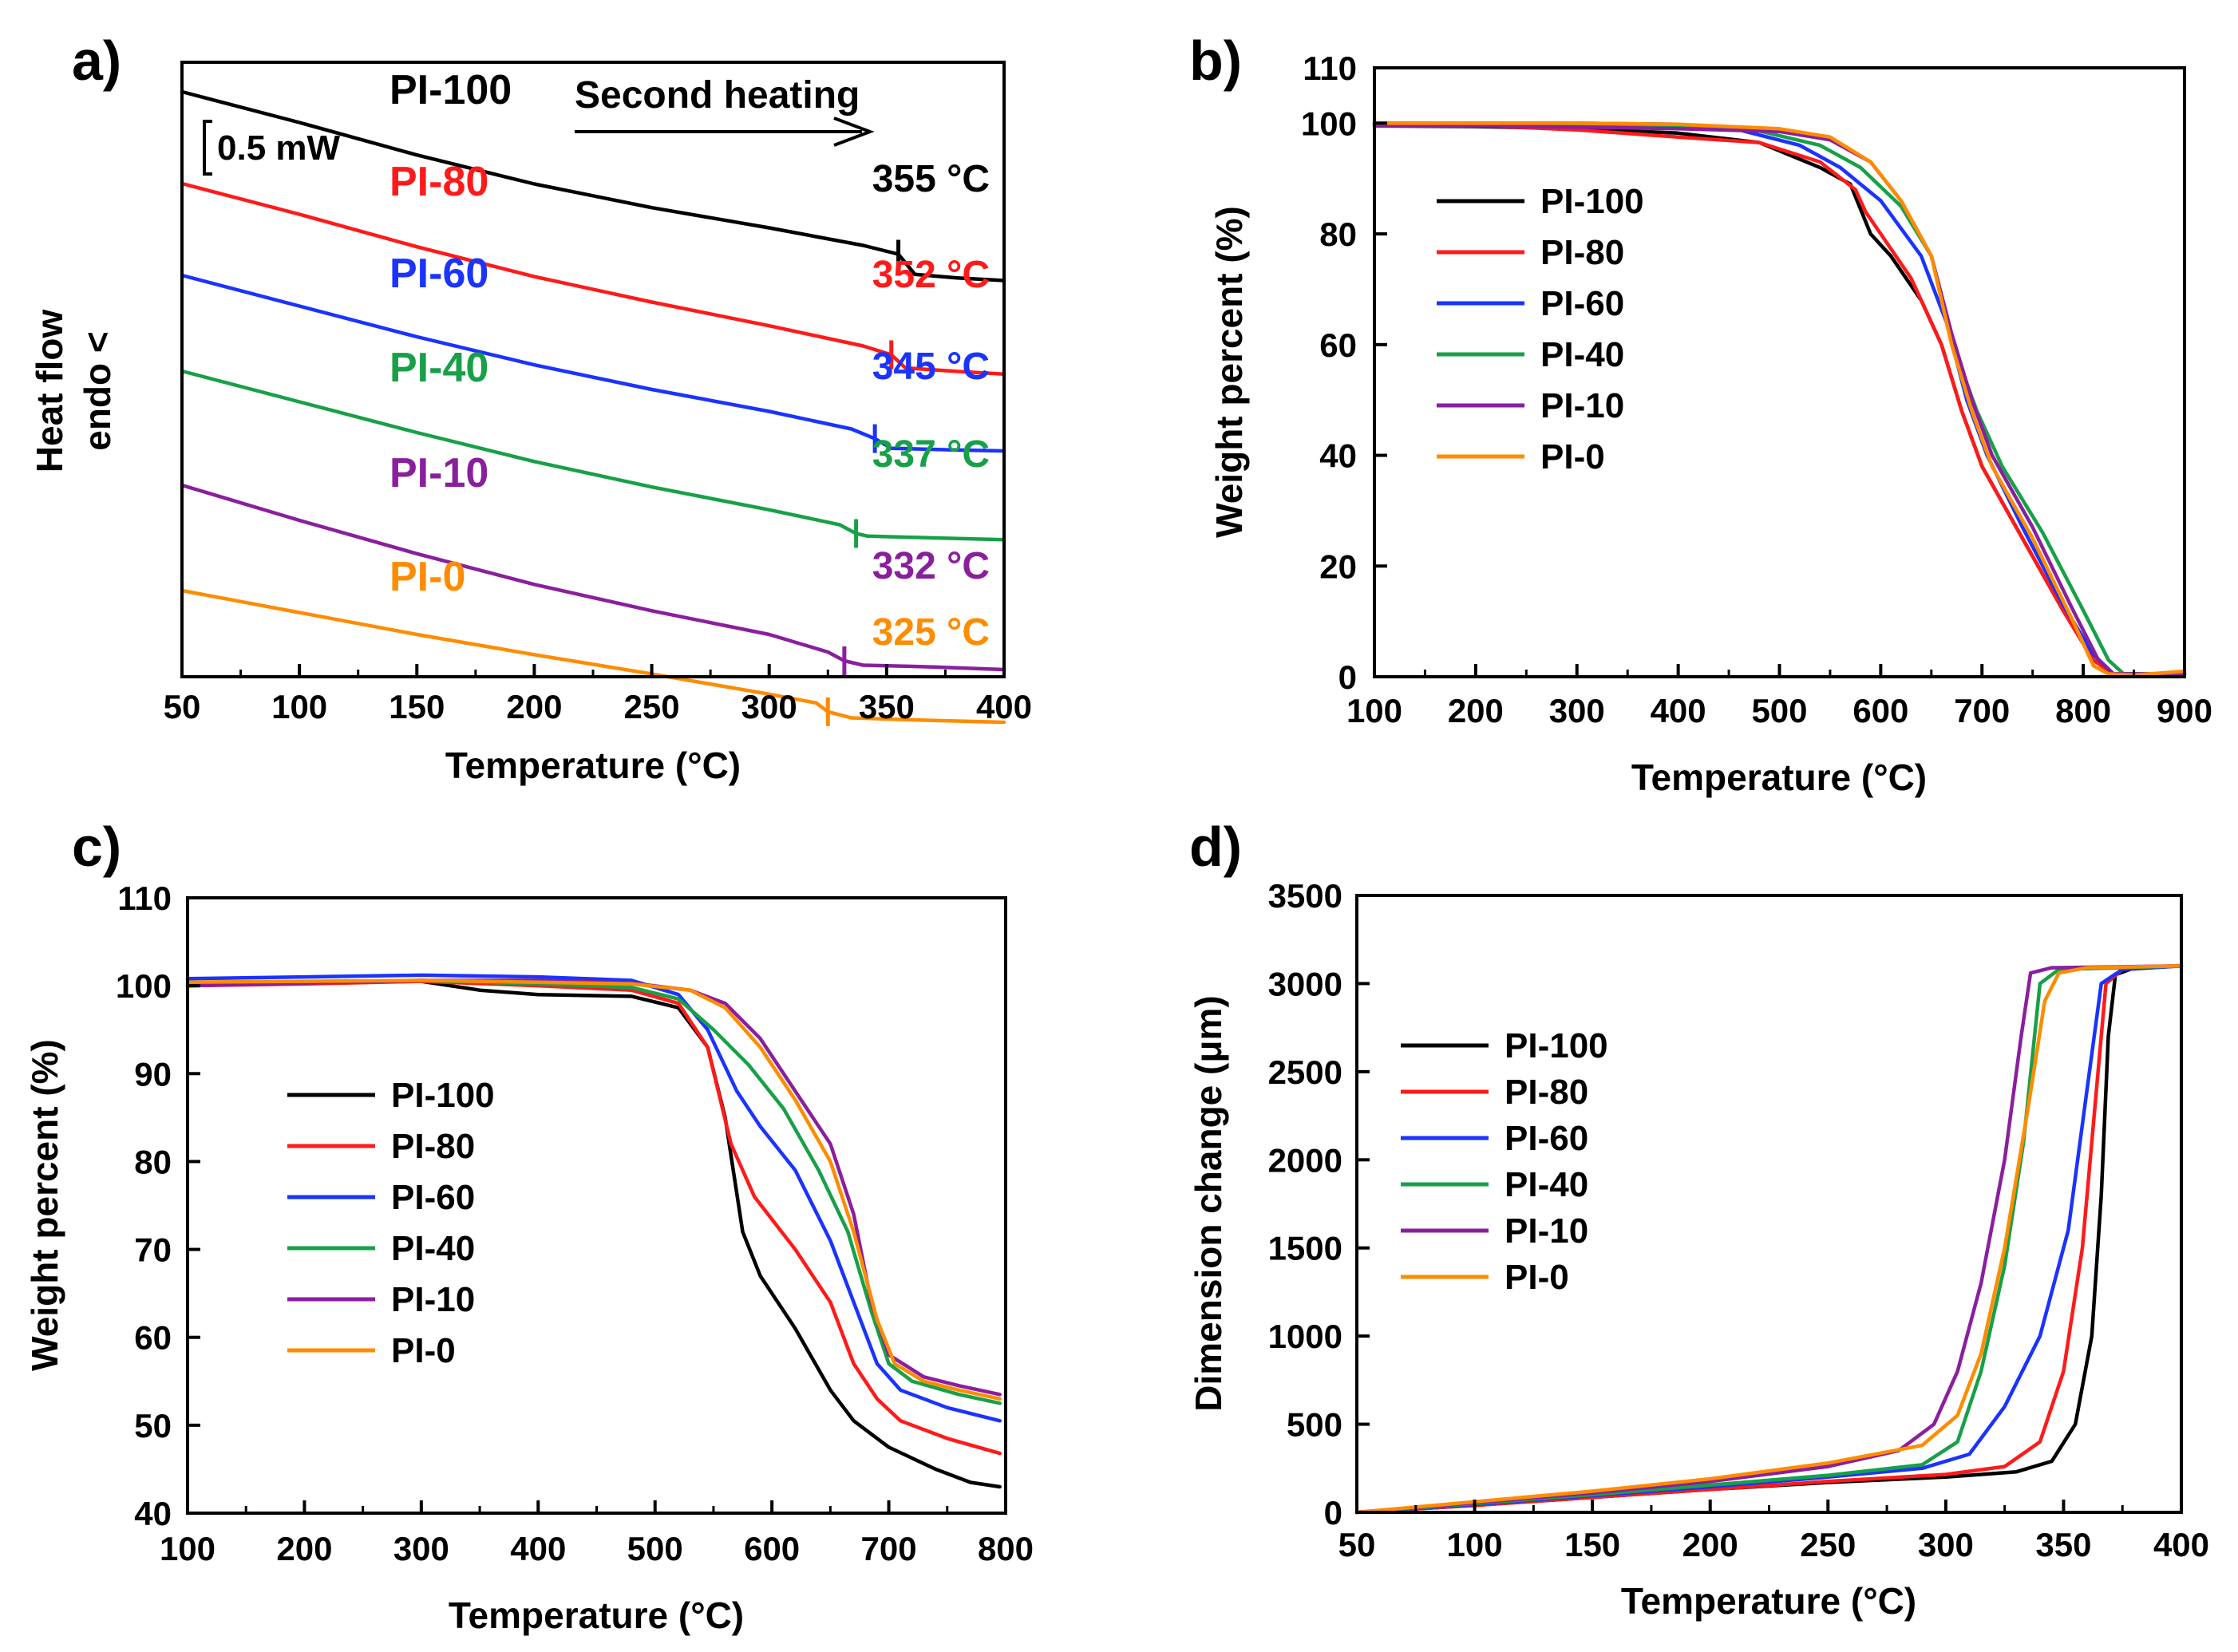  Describe the element at coordinates (427, 577) in the screenshot. I see `series-label-pi-0: PI-0` at that location.